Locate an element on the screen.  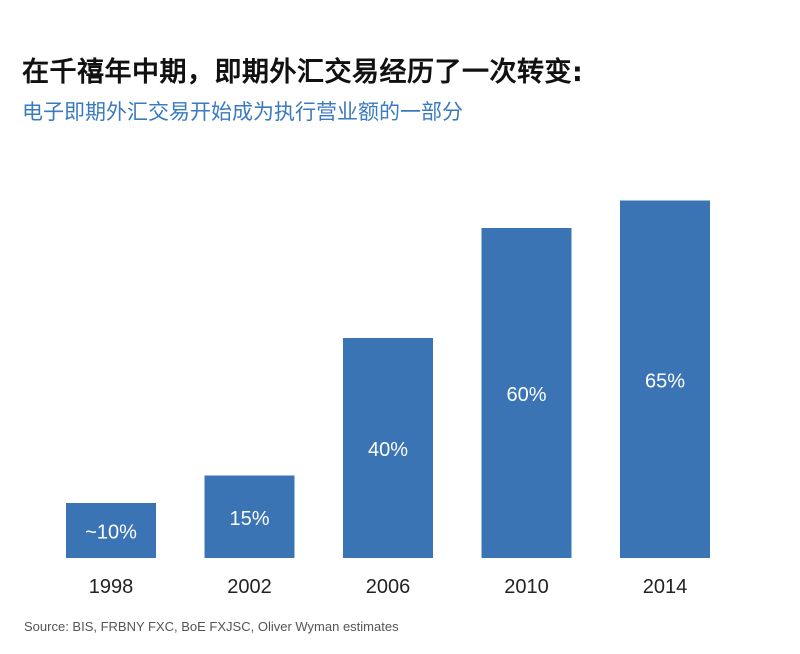
x-tick-label-2006: 2006 is located at coordinates (388, 587).